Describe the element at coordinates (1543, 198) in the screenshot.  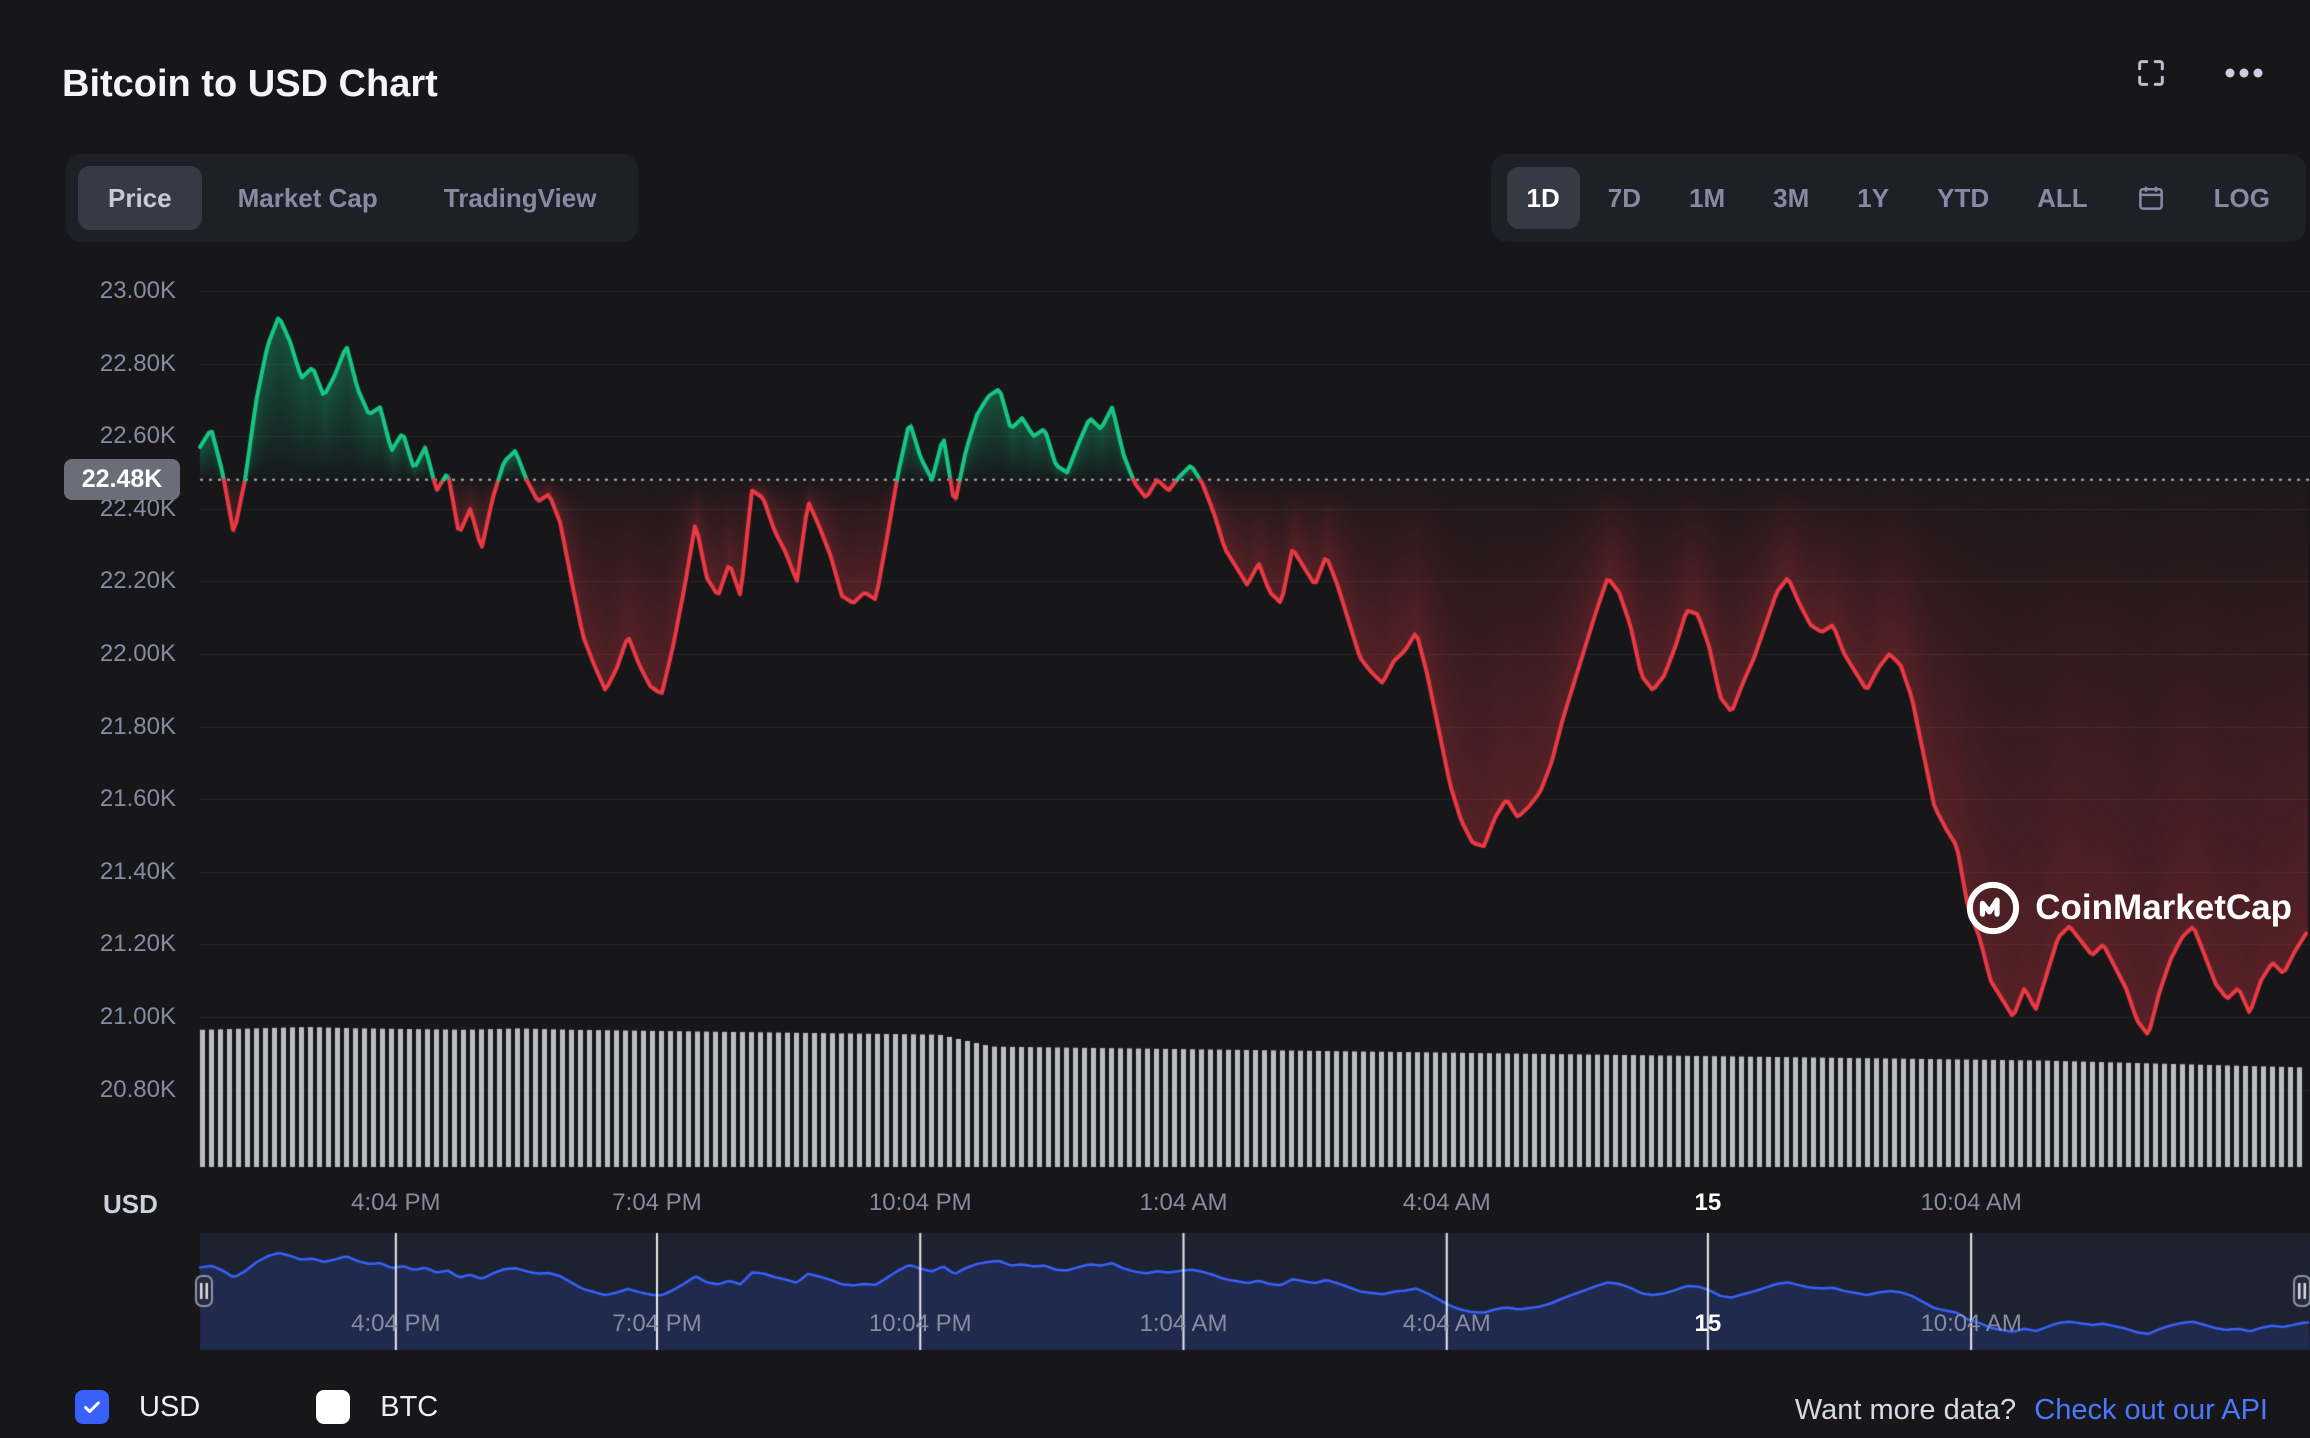
I see `range-1d: 1D` at that location.